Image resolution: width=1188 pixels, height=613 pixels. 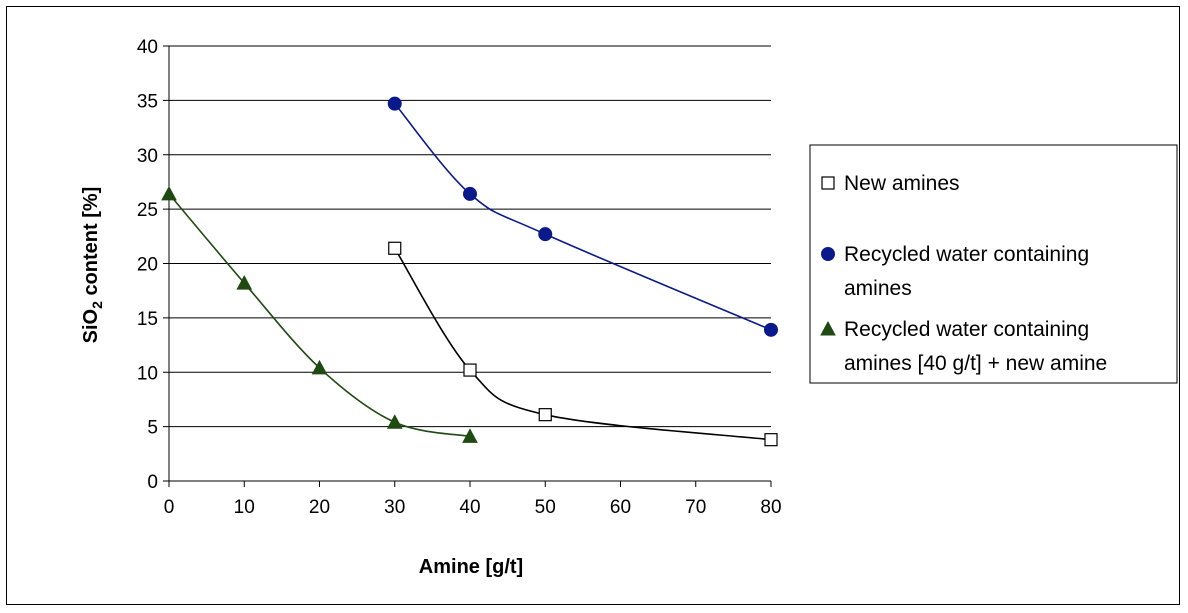 I want to click on y-tick-label: 0, so click(x=152, y=482).